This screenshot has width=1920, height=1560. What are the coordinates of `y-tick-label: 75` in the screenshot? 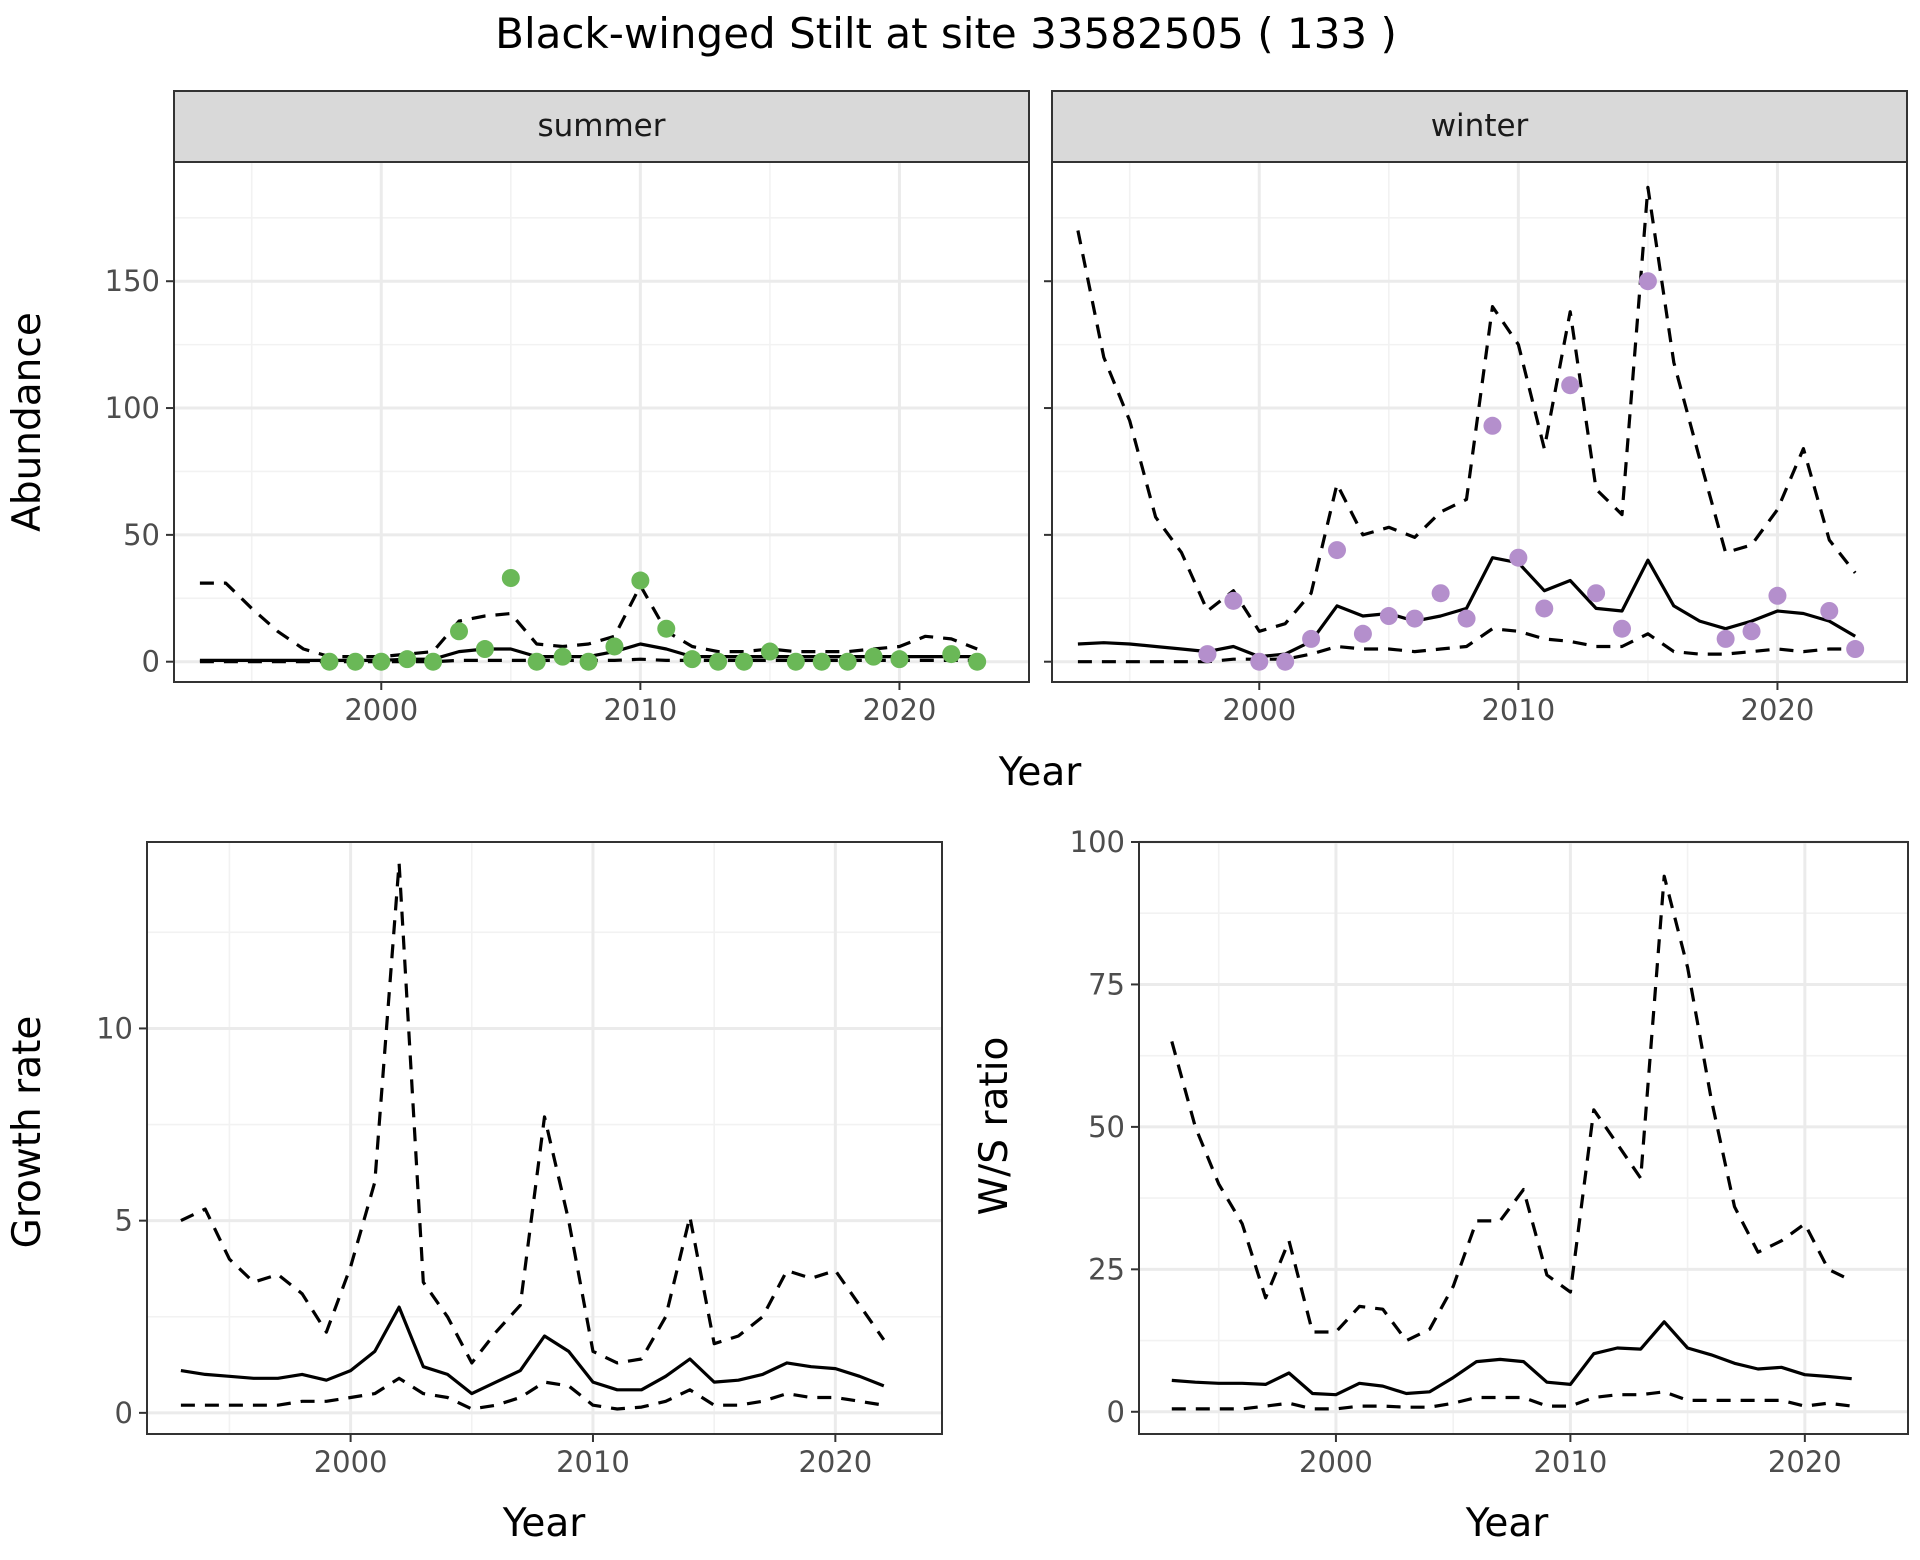 It's located at (1106, 984).